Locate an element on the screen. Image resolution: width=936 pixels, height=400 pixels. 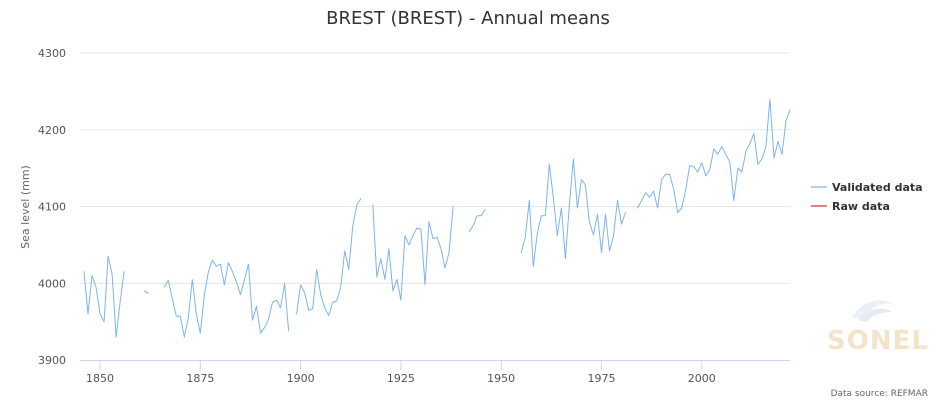
y-tick-label: 4000 is located at coordinates (52, 283).